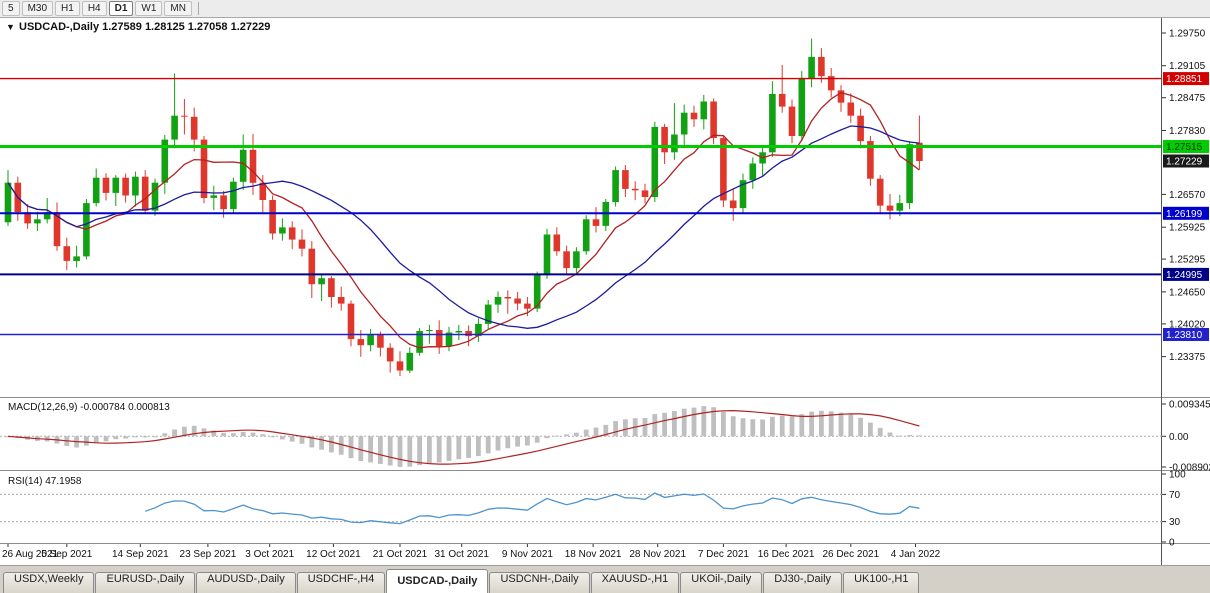 Image resolution: width=1210 pixels, height=593 pixels. Describe the element at coordinates (461, 554) in the screenshot. I see `time-tick-label: 31 Oct 2021` at that location.